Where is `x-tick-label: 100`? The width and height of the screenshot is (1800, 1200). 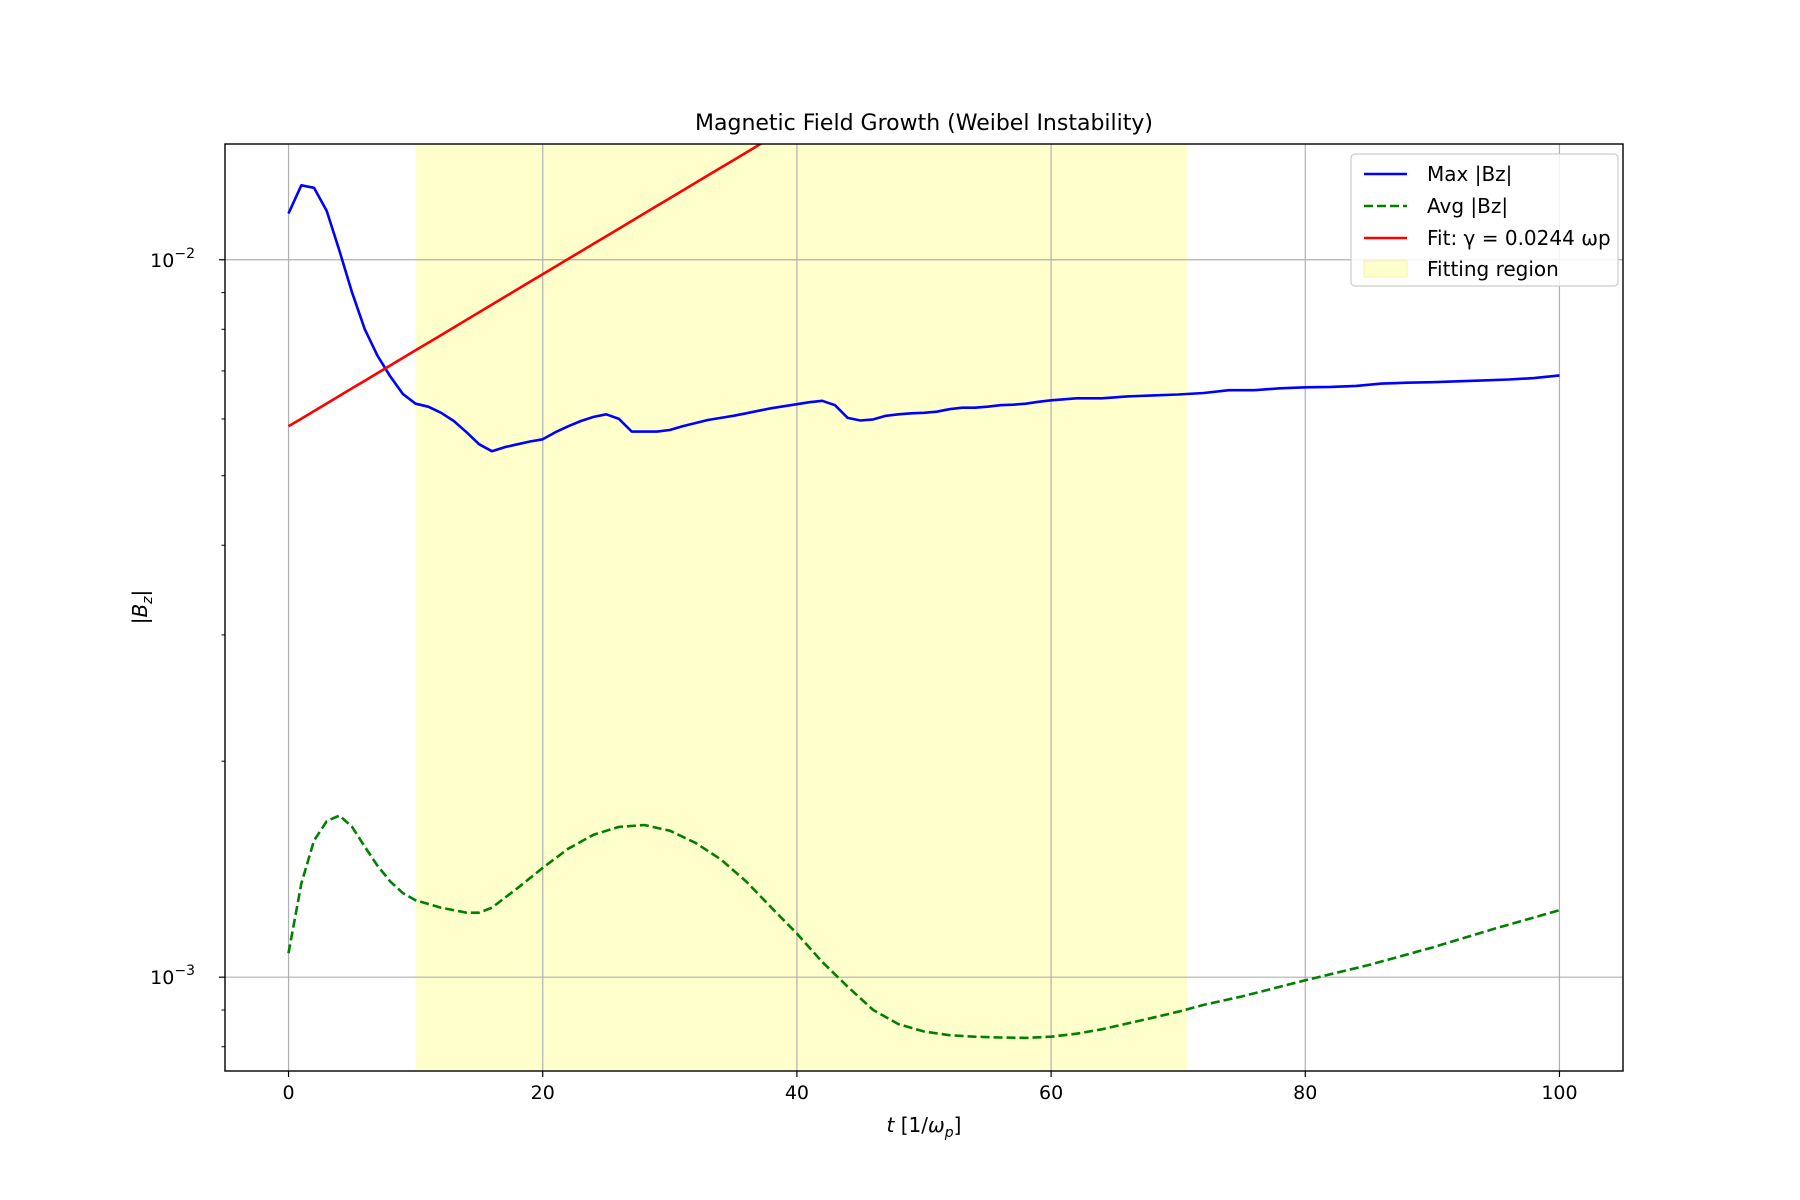 x-tick-label: 100 is located at coordinates (1559, 1093).